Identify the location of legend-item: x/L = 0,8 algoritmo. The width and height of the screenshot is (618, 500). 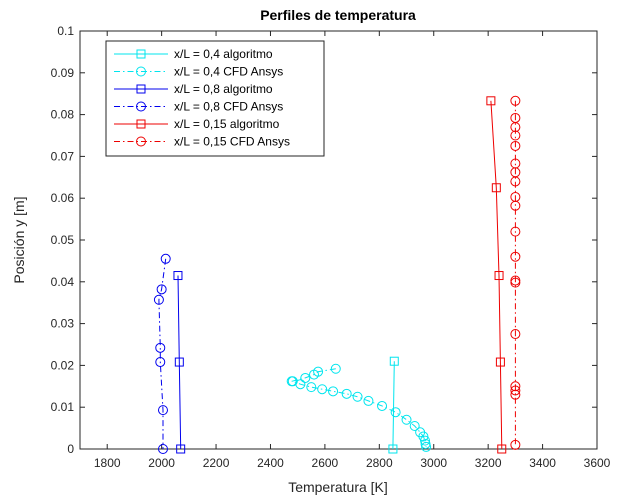
(193, 89).